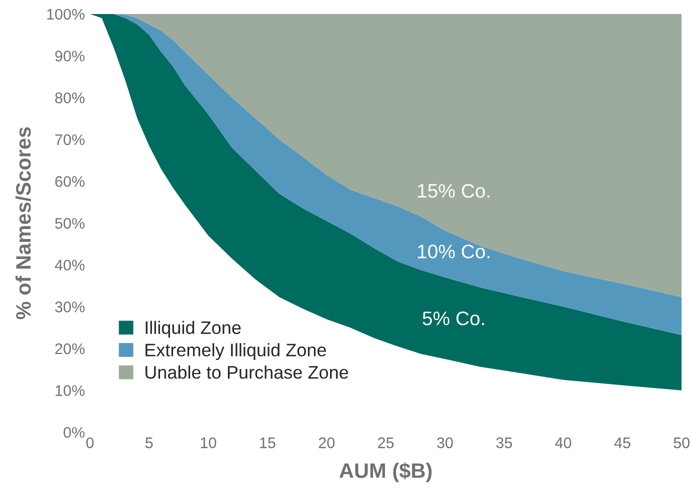  I want to click on series-label: Extremely Illiquid Zone, so click(236, 351).